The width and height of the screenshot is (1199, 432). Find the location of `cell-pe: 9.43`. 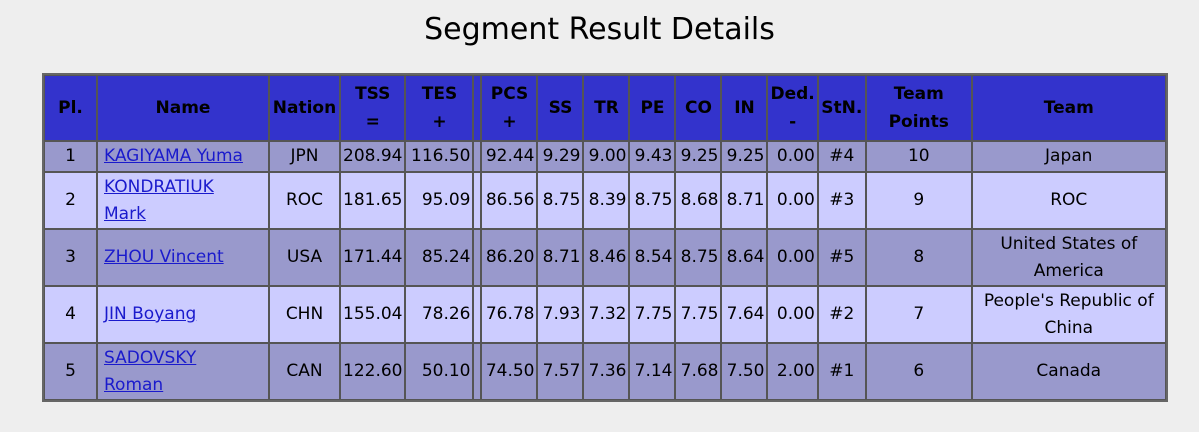

cell-pe: 9.43 is located at coordinates (652, 156).